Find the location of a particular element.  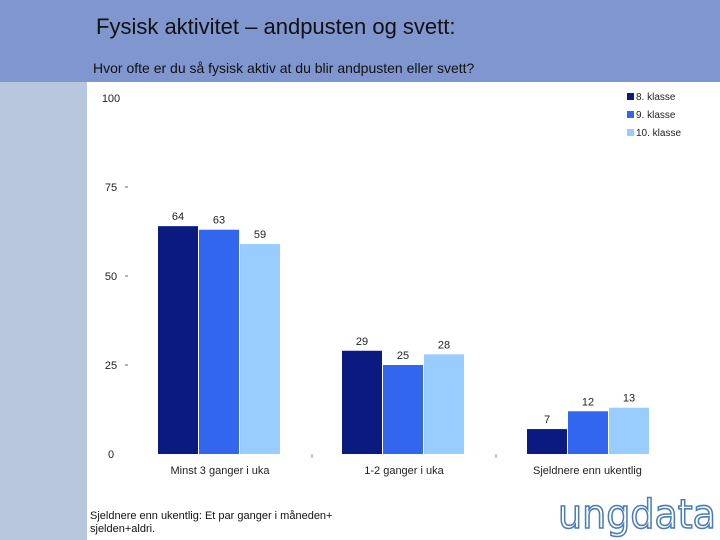

logo-text: ungdata is located at coordinates (637, 515).